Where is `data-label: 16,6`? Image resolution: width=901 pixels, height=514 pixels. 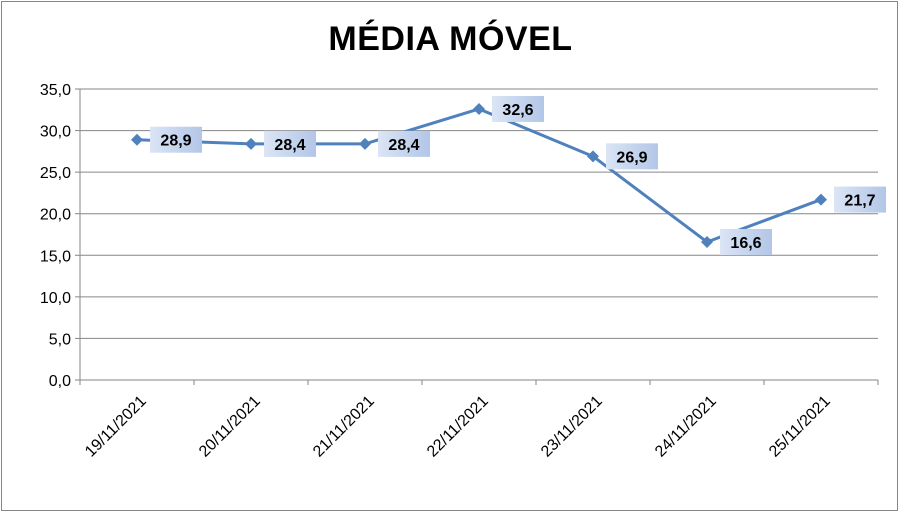 data-label: 16,6 is located at coordinates (745, 243).